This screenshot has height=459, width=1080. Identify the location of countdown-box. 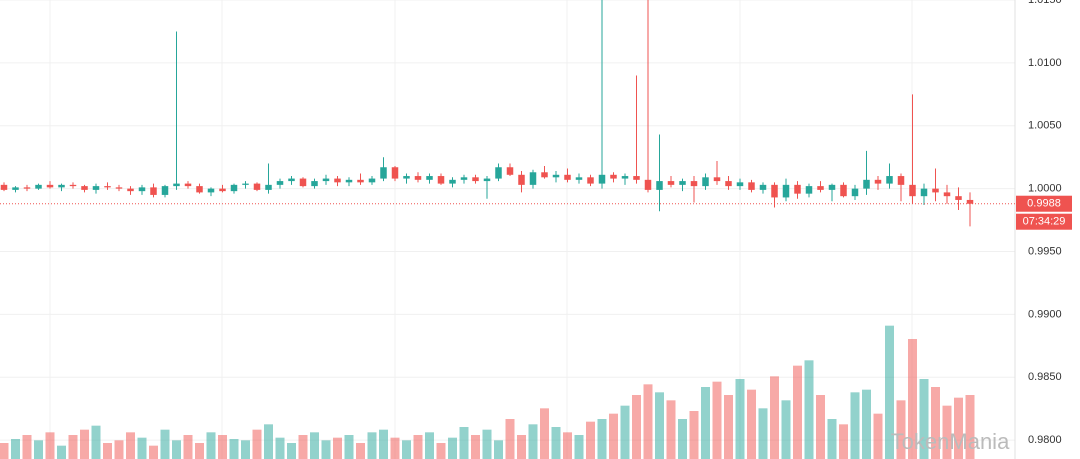
(1044, 221).